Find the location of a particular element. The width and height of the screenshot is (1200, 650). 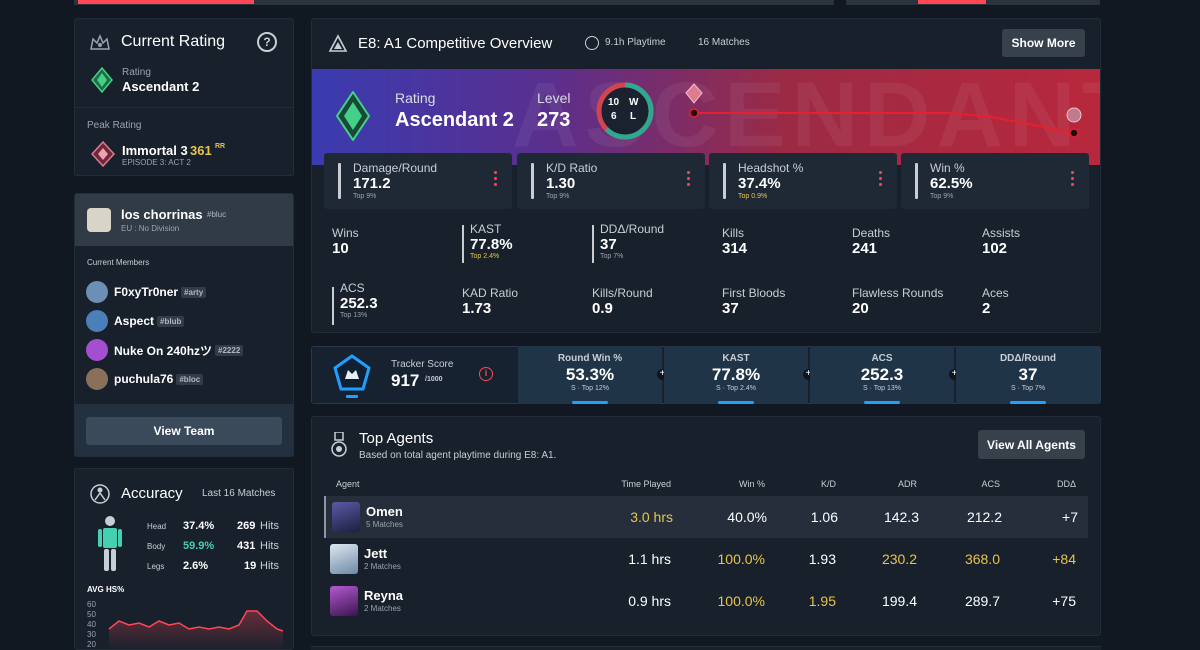

agents-header-time: Time Played is located at coordinates (646, 484).